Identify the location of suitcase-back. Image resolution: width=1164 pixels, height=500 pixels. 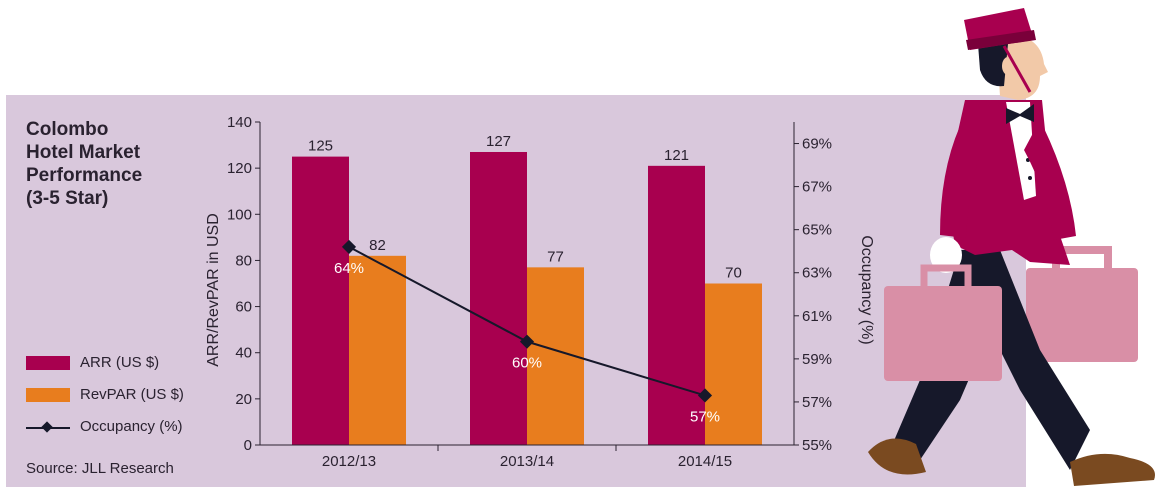
(1082, 315).